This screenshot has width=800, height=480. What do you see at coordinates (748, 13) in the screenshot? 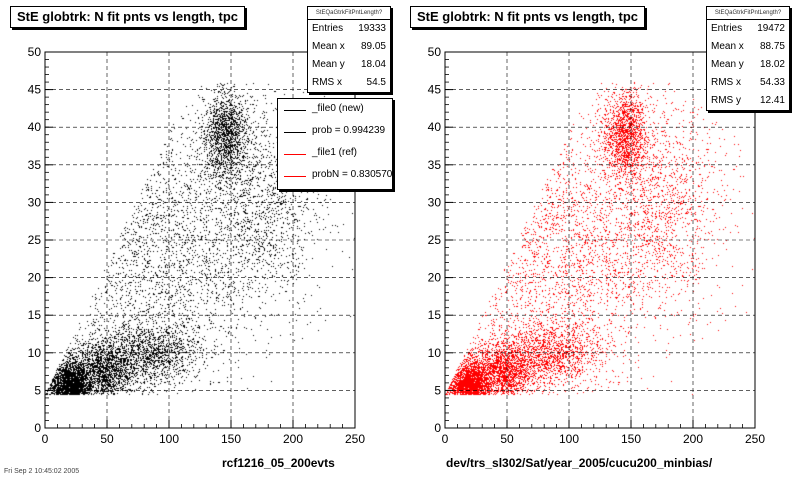
I see `right-stats-header: StEQaGtrkFitPntLength?` at bounding box center [748, 13].